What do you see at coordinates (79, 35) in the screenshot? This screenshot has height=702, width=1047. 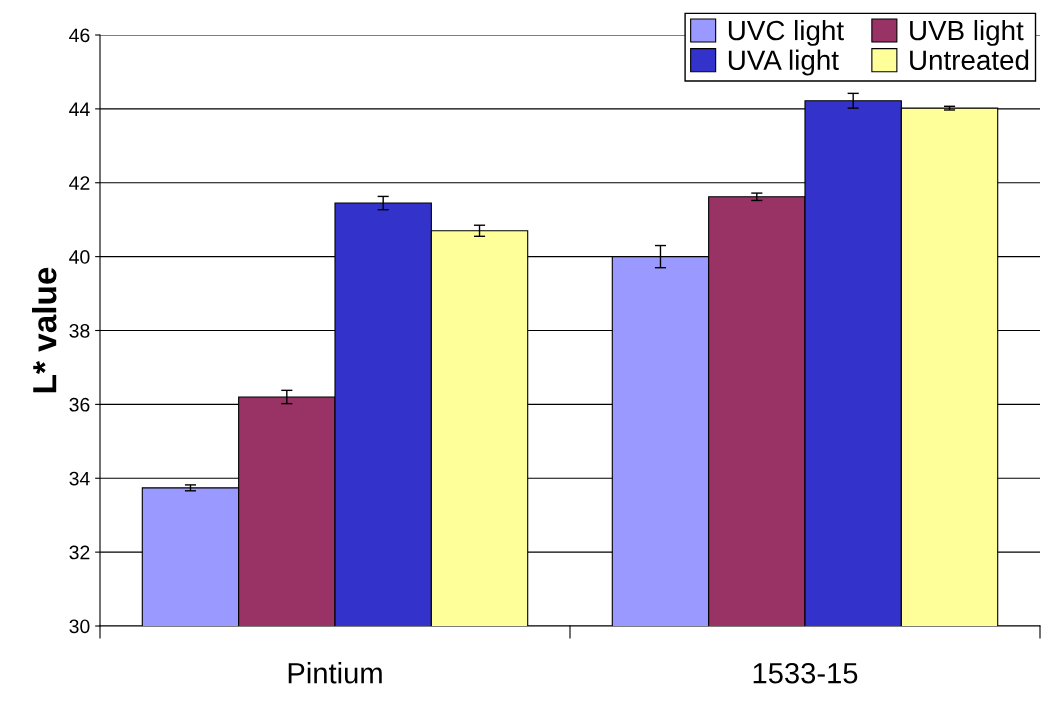 I see `y-tick-label: 46` at bounding box center [79, 35].